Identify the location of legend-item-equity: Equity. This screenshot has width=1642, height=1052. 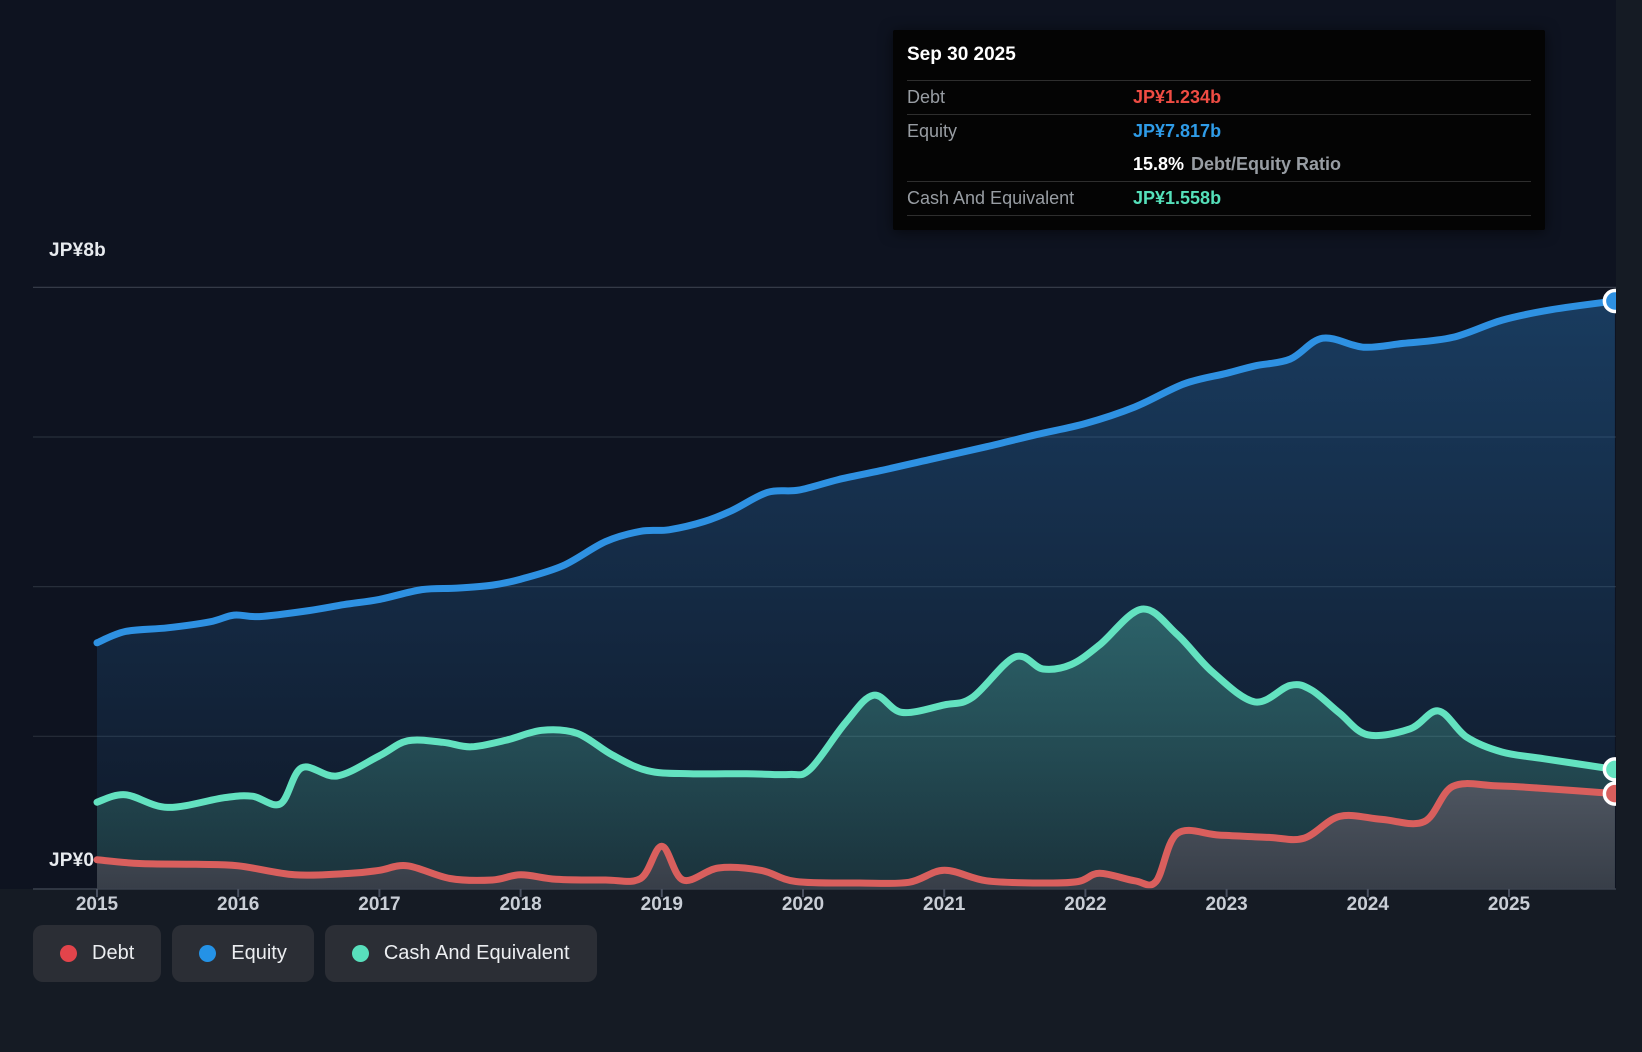
(243, 953).